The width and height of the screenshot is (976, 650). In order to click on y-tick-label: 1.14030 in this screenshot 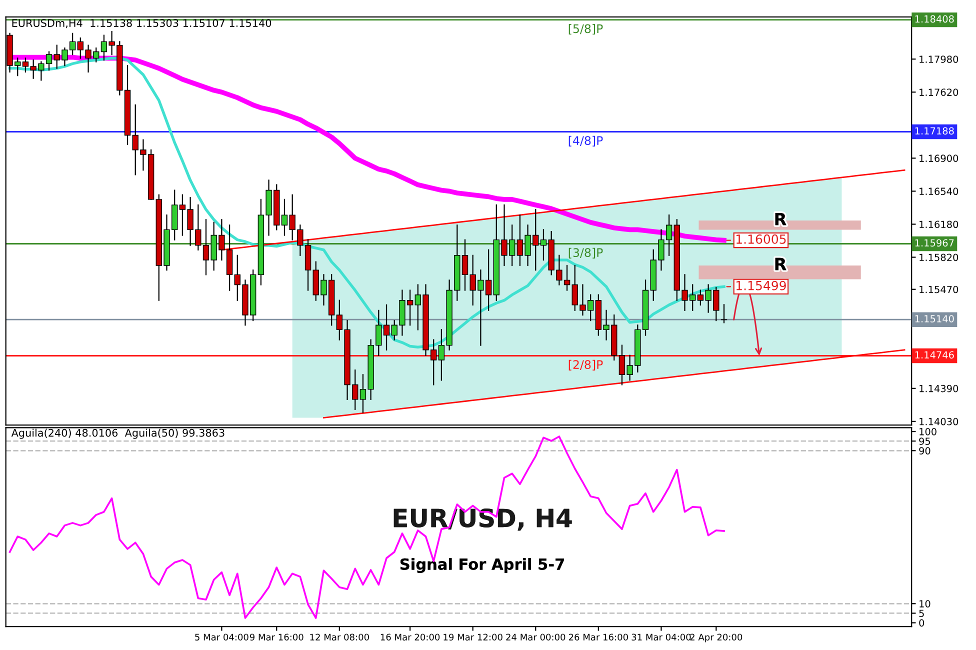, I will do `click(939, 422)`.